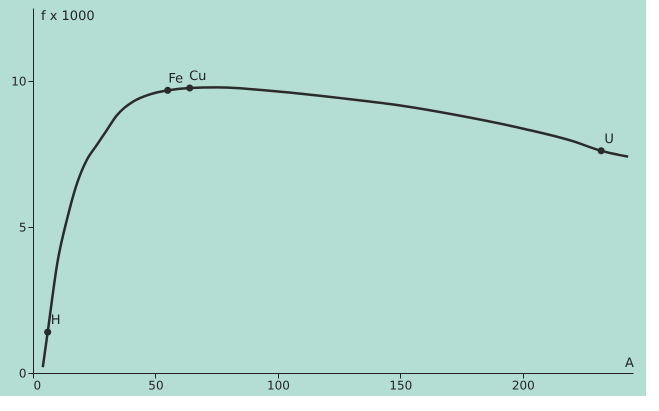 This screenshot has height=411, width=659. I want to click on x-tick-label: 200, so click(523, 385).